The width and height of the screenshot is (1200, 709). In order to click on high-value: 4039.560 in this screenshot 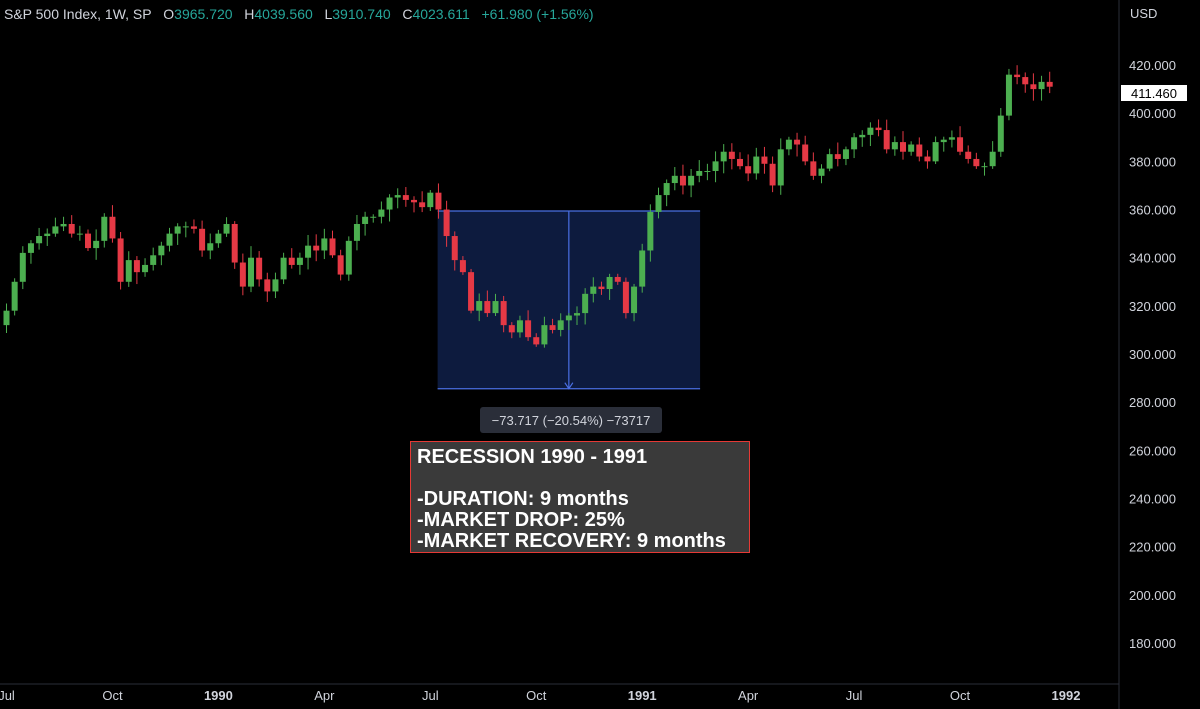, I will do `click(283, 14)`.